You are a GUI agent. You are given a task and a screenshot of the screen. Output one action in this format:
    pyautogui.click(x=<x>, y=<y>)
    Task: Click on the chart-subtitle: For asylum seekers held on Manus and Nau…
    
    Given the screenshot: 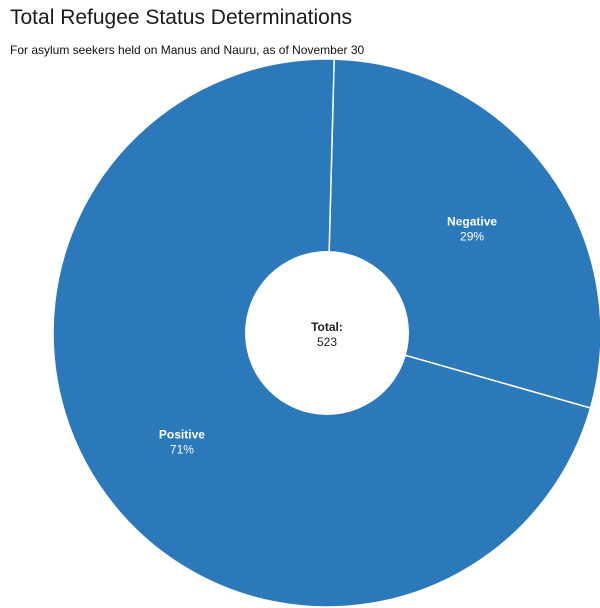 What is the action you would take?
    pyautogui.click(x=187, y=50)
    